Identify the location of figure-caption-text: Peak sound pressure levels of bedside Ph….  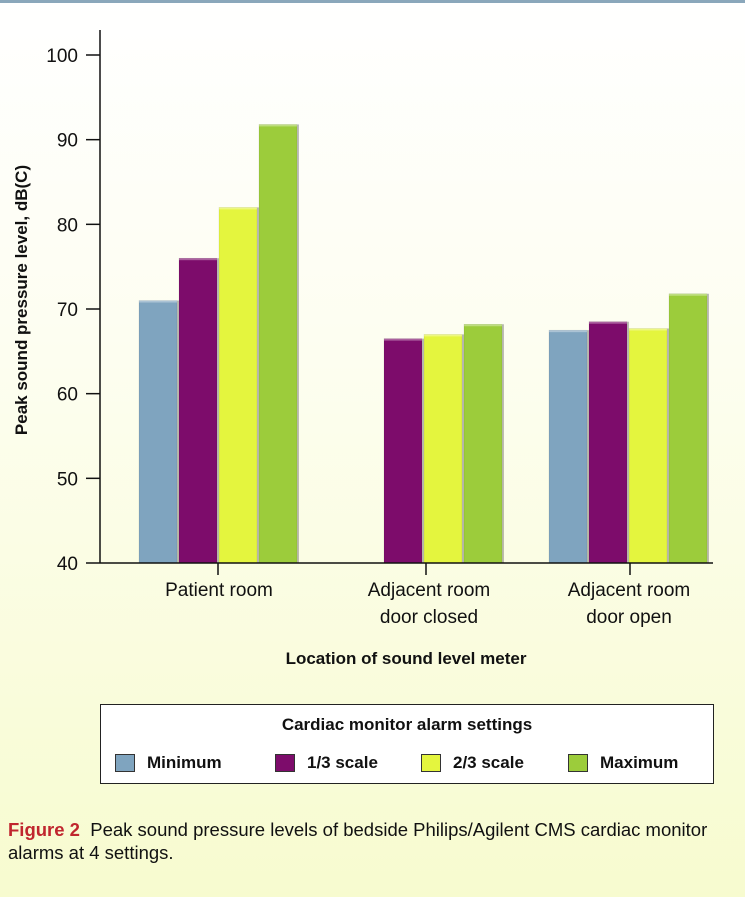
(358, 841).